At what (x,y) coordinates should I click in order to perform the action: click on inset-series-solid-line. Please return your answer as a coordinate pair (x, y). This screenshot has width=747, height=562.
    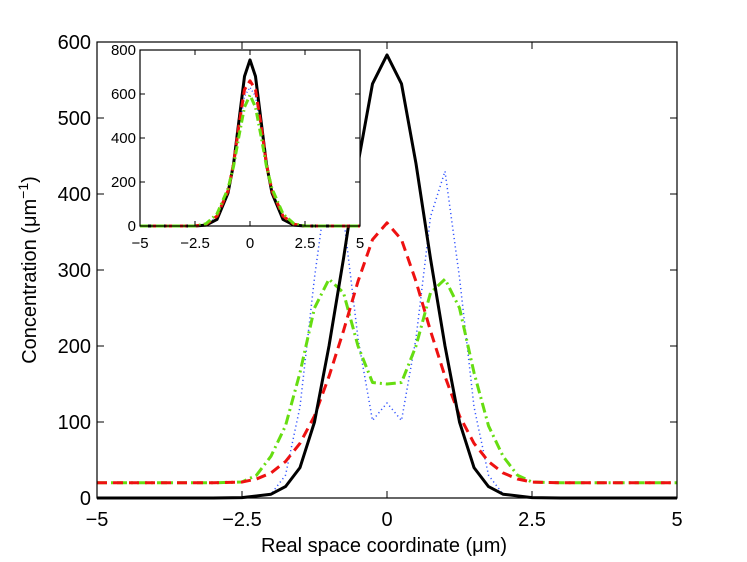
    Looking at the image, I should click on (250, 143).